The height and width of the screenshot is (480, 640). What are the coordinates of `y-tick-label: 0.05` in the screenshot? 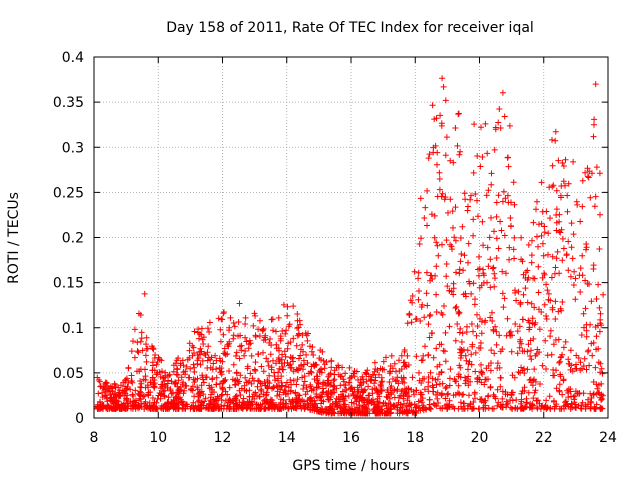 It's located at (68, 374).